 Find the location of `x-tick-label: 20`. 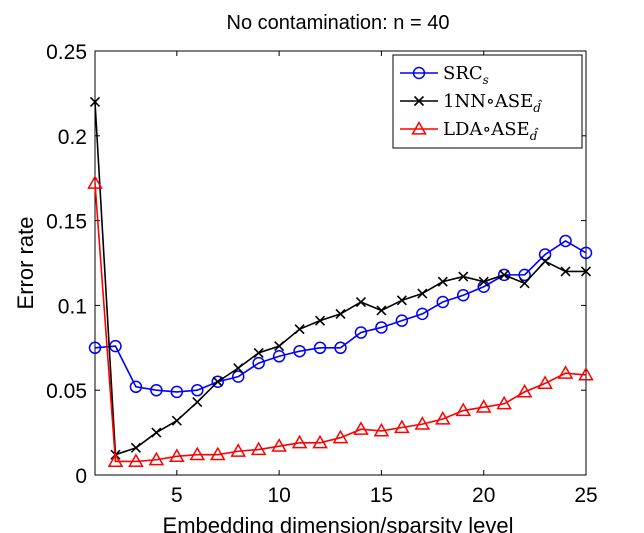

x-tick-label: 20 is located at coordinates (483, 495).